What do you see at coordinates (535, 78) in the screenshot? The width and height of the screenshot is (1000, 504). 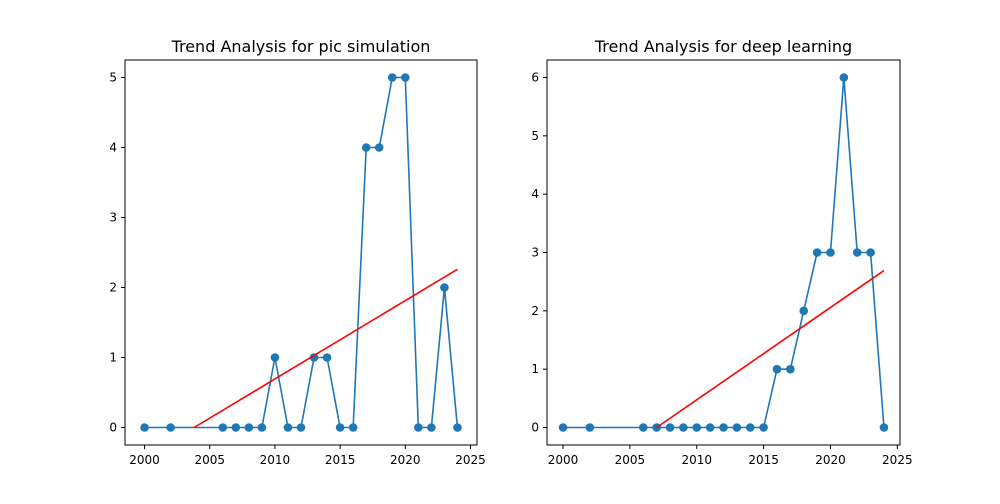 I see `y-tick-label: 6` at bounding box center [535, 78].